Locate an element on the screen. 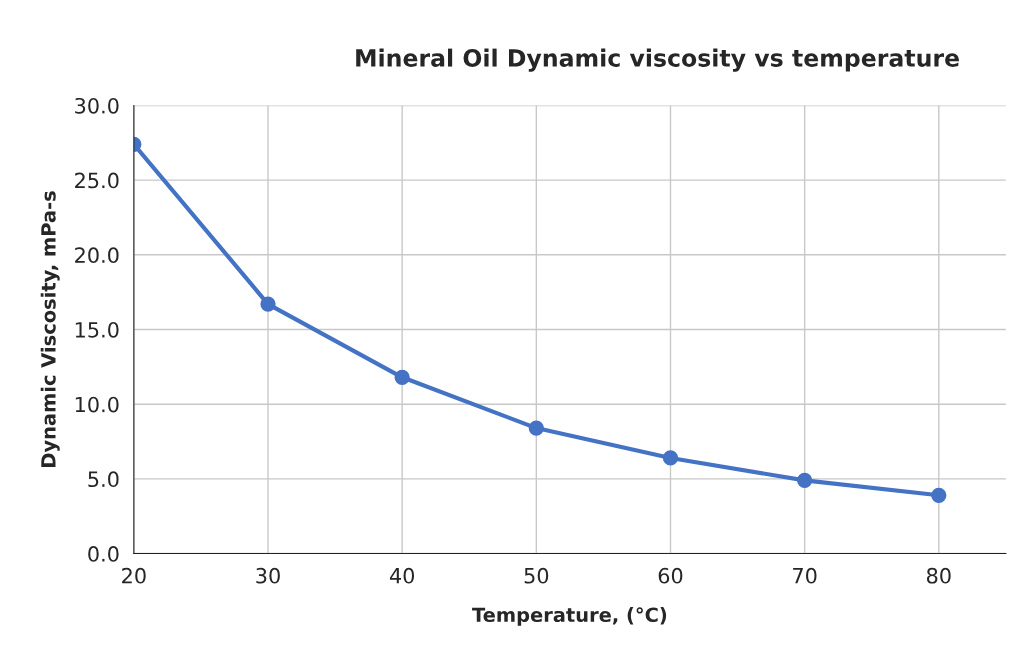  x-tick-label: 60 is located at coordinates (670, 575).